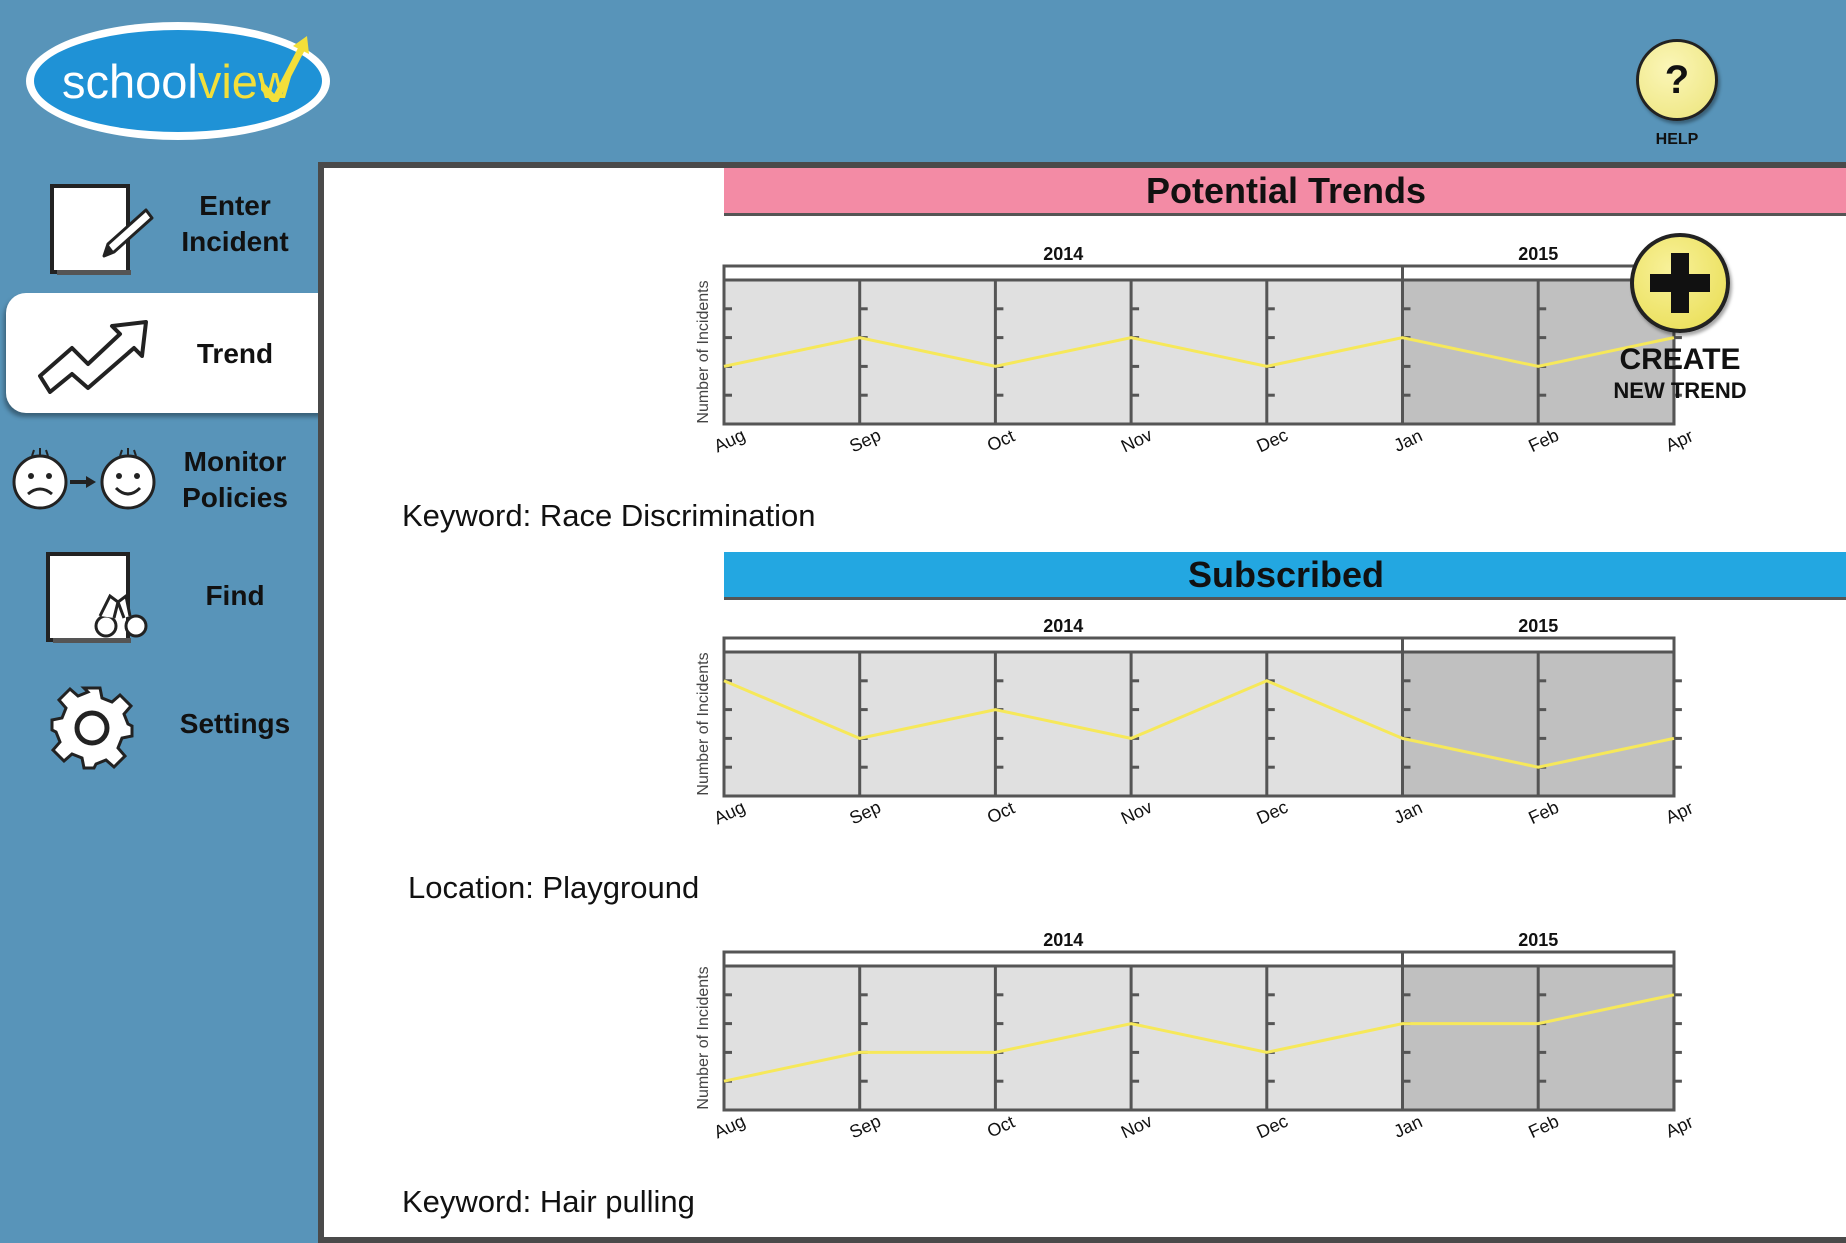  Describe the element at coordinates (235, 595) in the screenshot. I see `sidebar-item-label: Find` at that location.